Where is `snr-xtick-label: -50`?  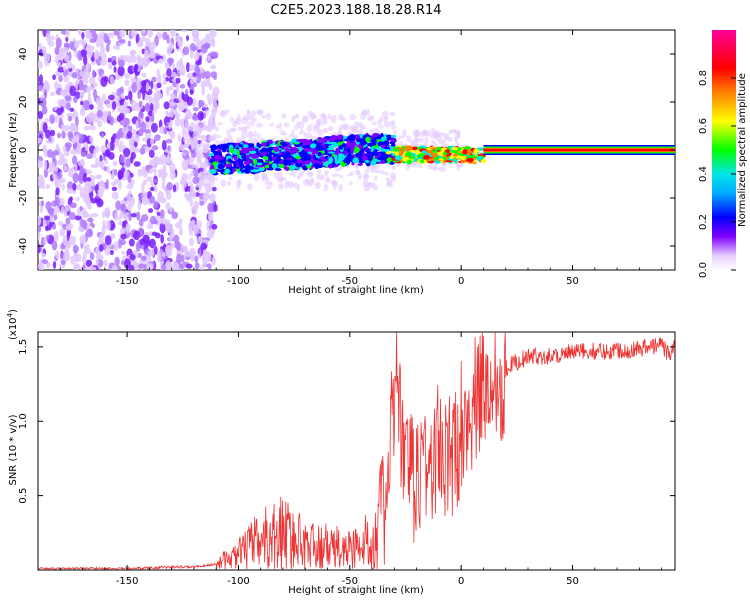 snr-xtick-label: -50 is located at coordinates (350, 581).